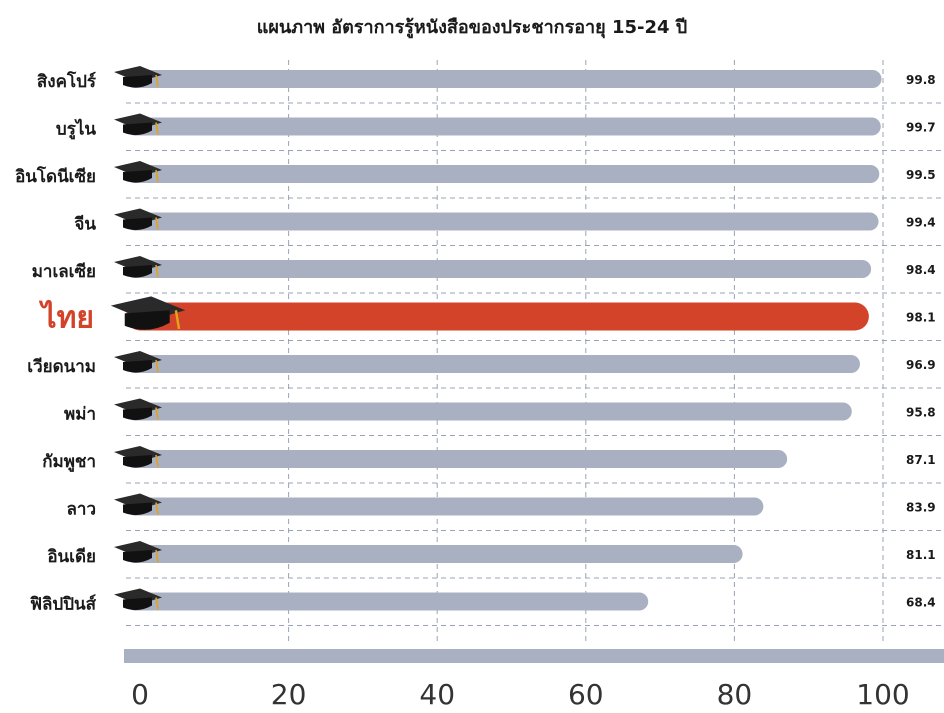 Image resolution: width=944 pixels, height=713 pixels. I want to click on bar-highlight, so click(497, 316).